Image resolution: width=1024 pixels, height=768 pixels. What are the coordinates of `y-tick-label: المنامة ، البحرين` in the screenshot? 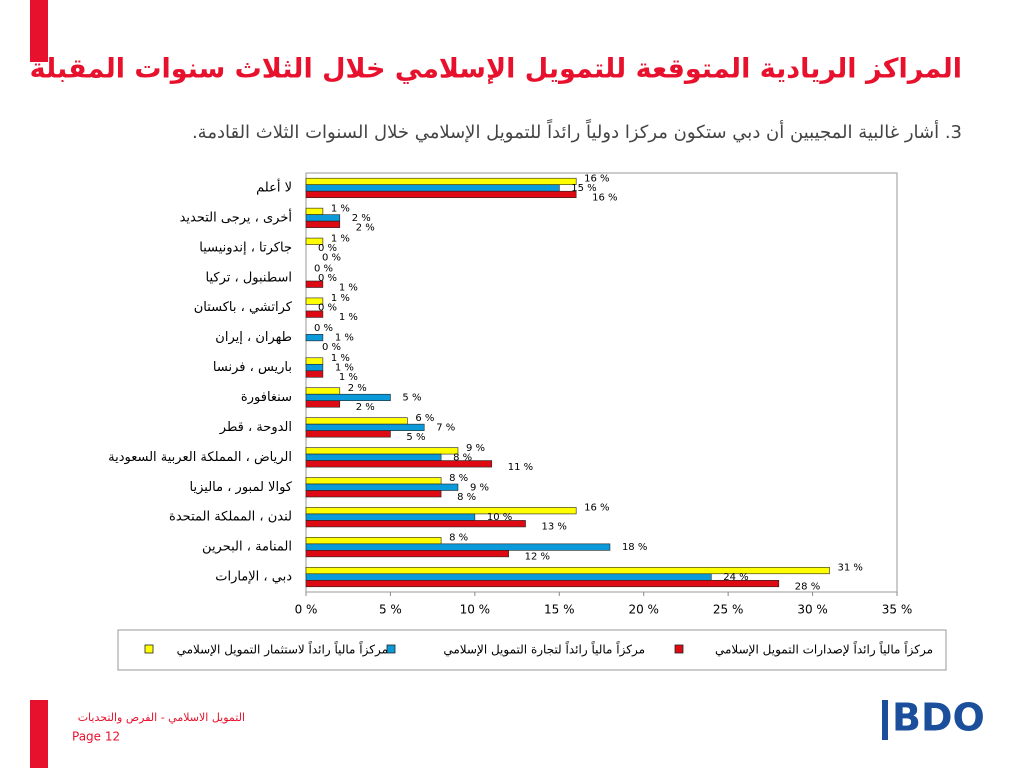 It's located at (247, 547).